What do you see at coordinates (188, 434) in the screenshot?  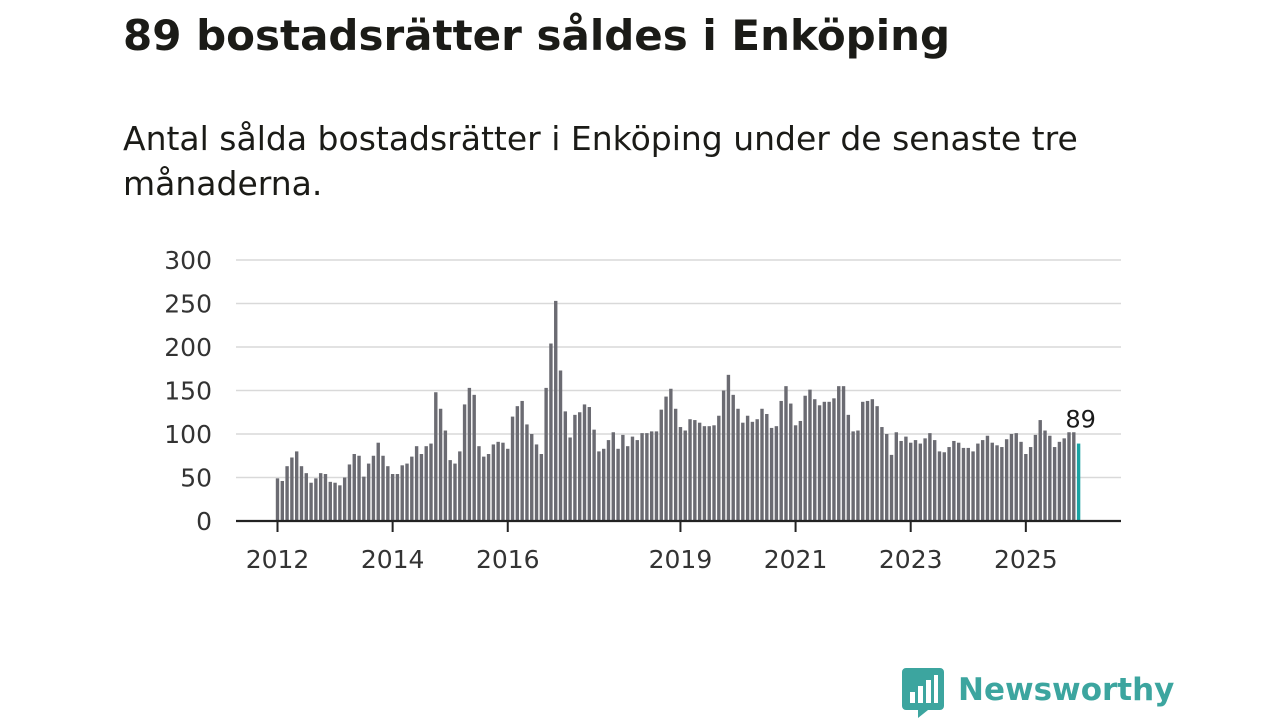 I see `y-tick-label: 100` at bounding box center [188, 434].